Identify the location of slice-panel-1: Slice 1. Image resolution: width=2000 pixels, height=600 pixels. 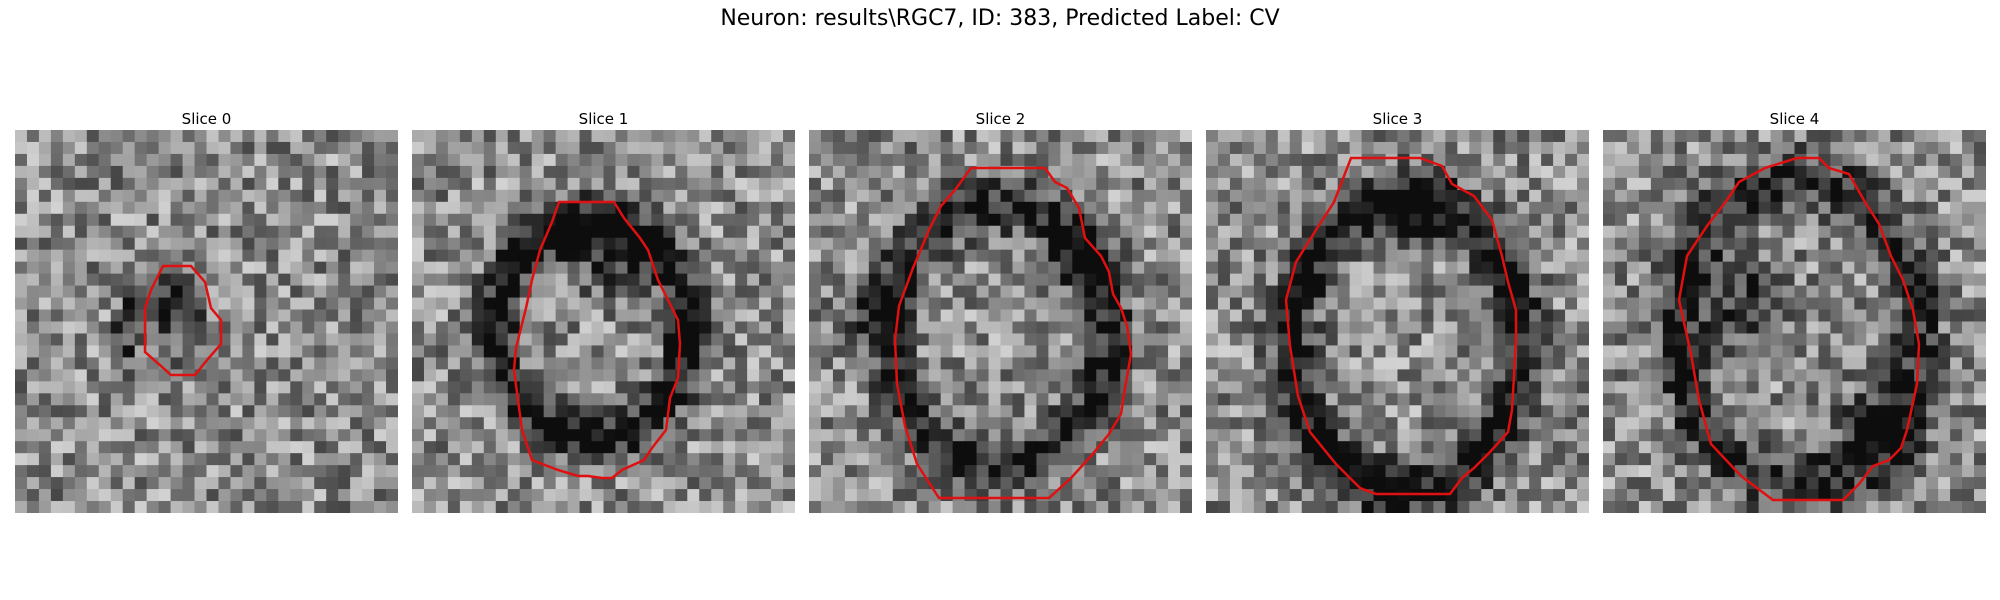
(603, 310).